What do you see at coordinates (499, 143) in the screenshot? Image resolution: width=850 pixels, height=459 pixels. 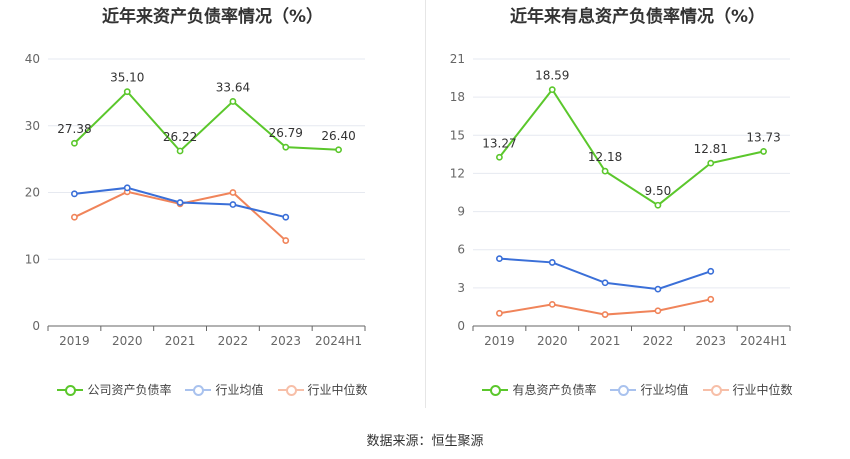 I see `data-label: 13.27` at bounding box center [499, 143].